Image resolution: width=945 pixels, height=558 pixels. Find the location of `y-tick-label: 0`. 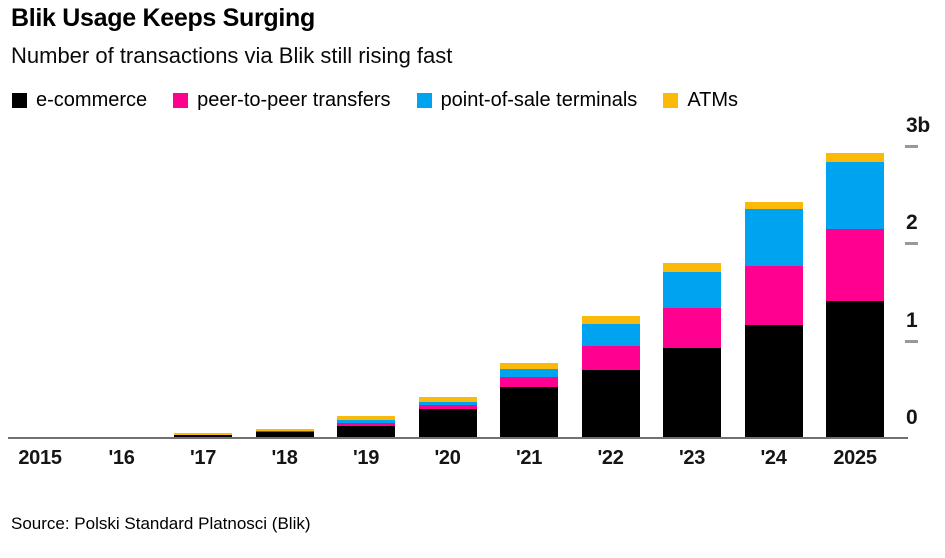

y-tick-label: 0 is located at coordinates (912, 417).